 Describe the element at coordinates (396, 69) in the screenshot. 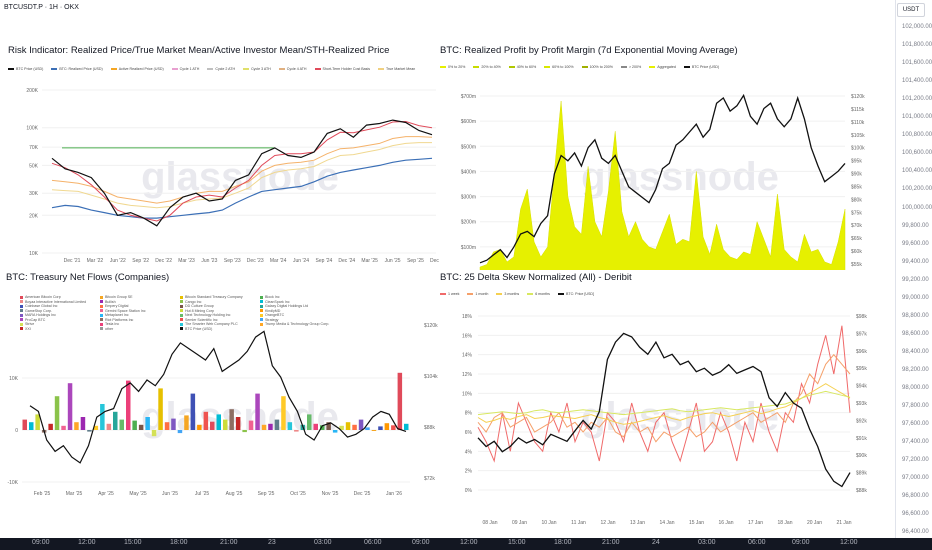

I see `risk-legend-item: True Market Mean` at that location.